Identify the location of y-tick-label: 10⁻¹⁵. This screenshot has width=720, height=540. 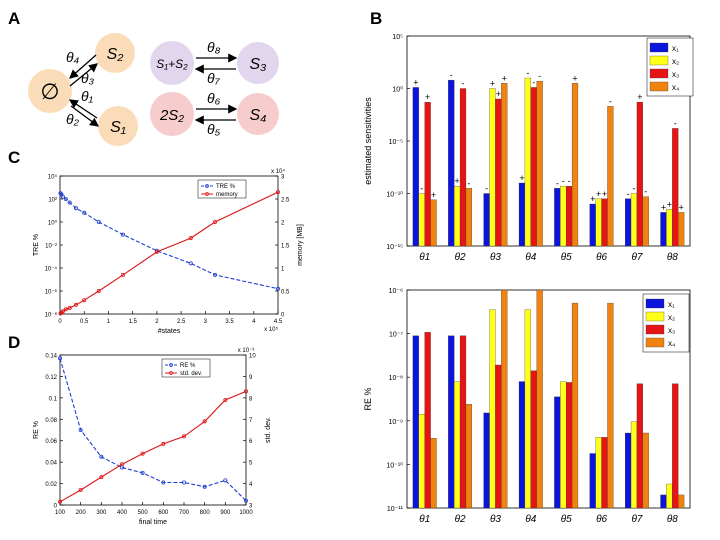
(394, 247).